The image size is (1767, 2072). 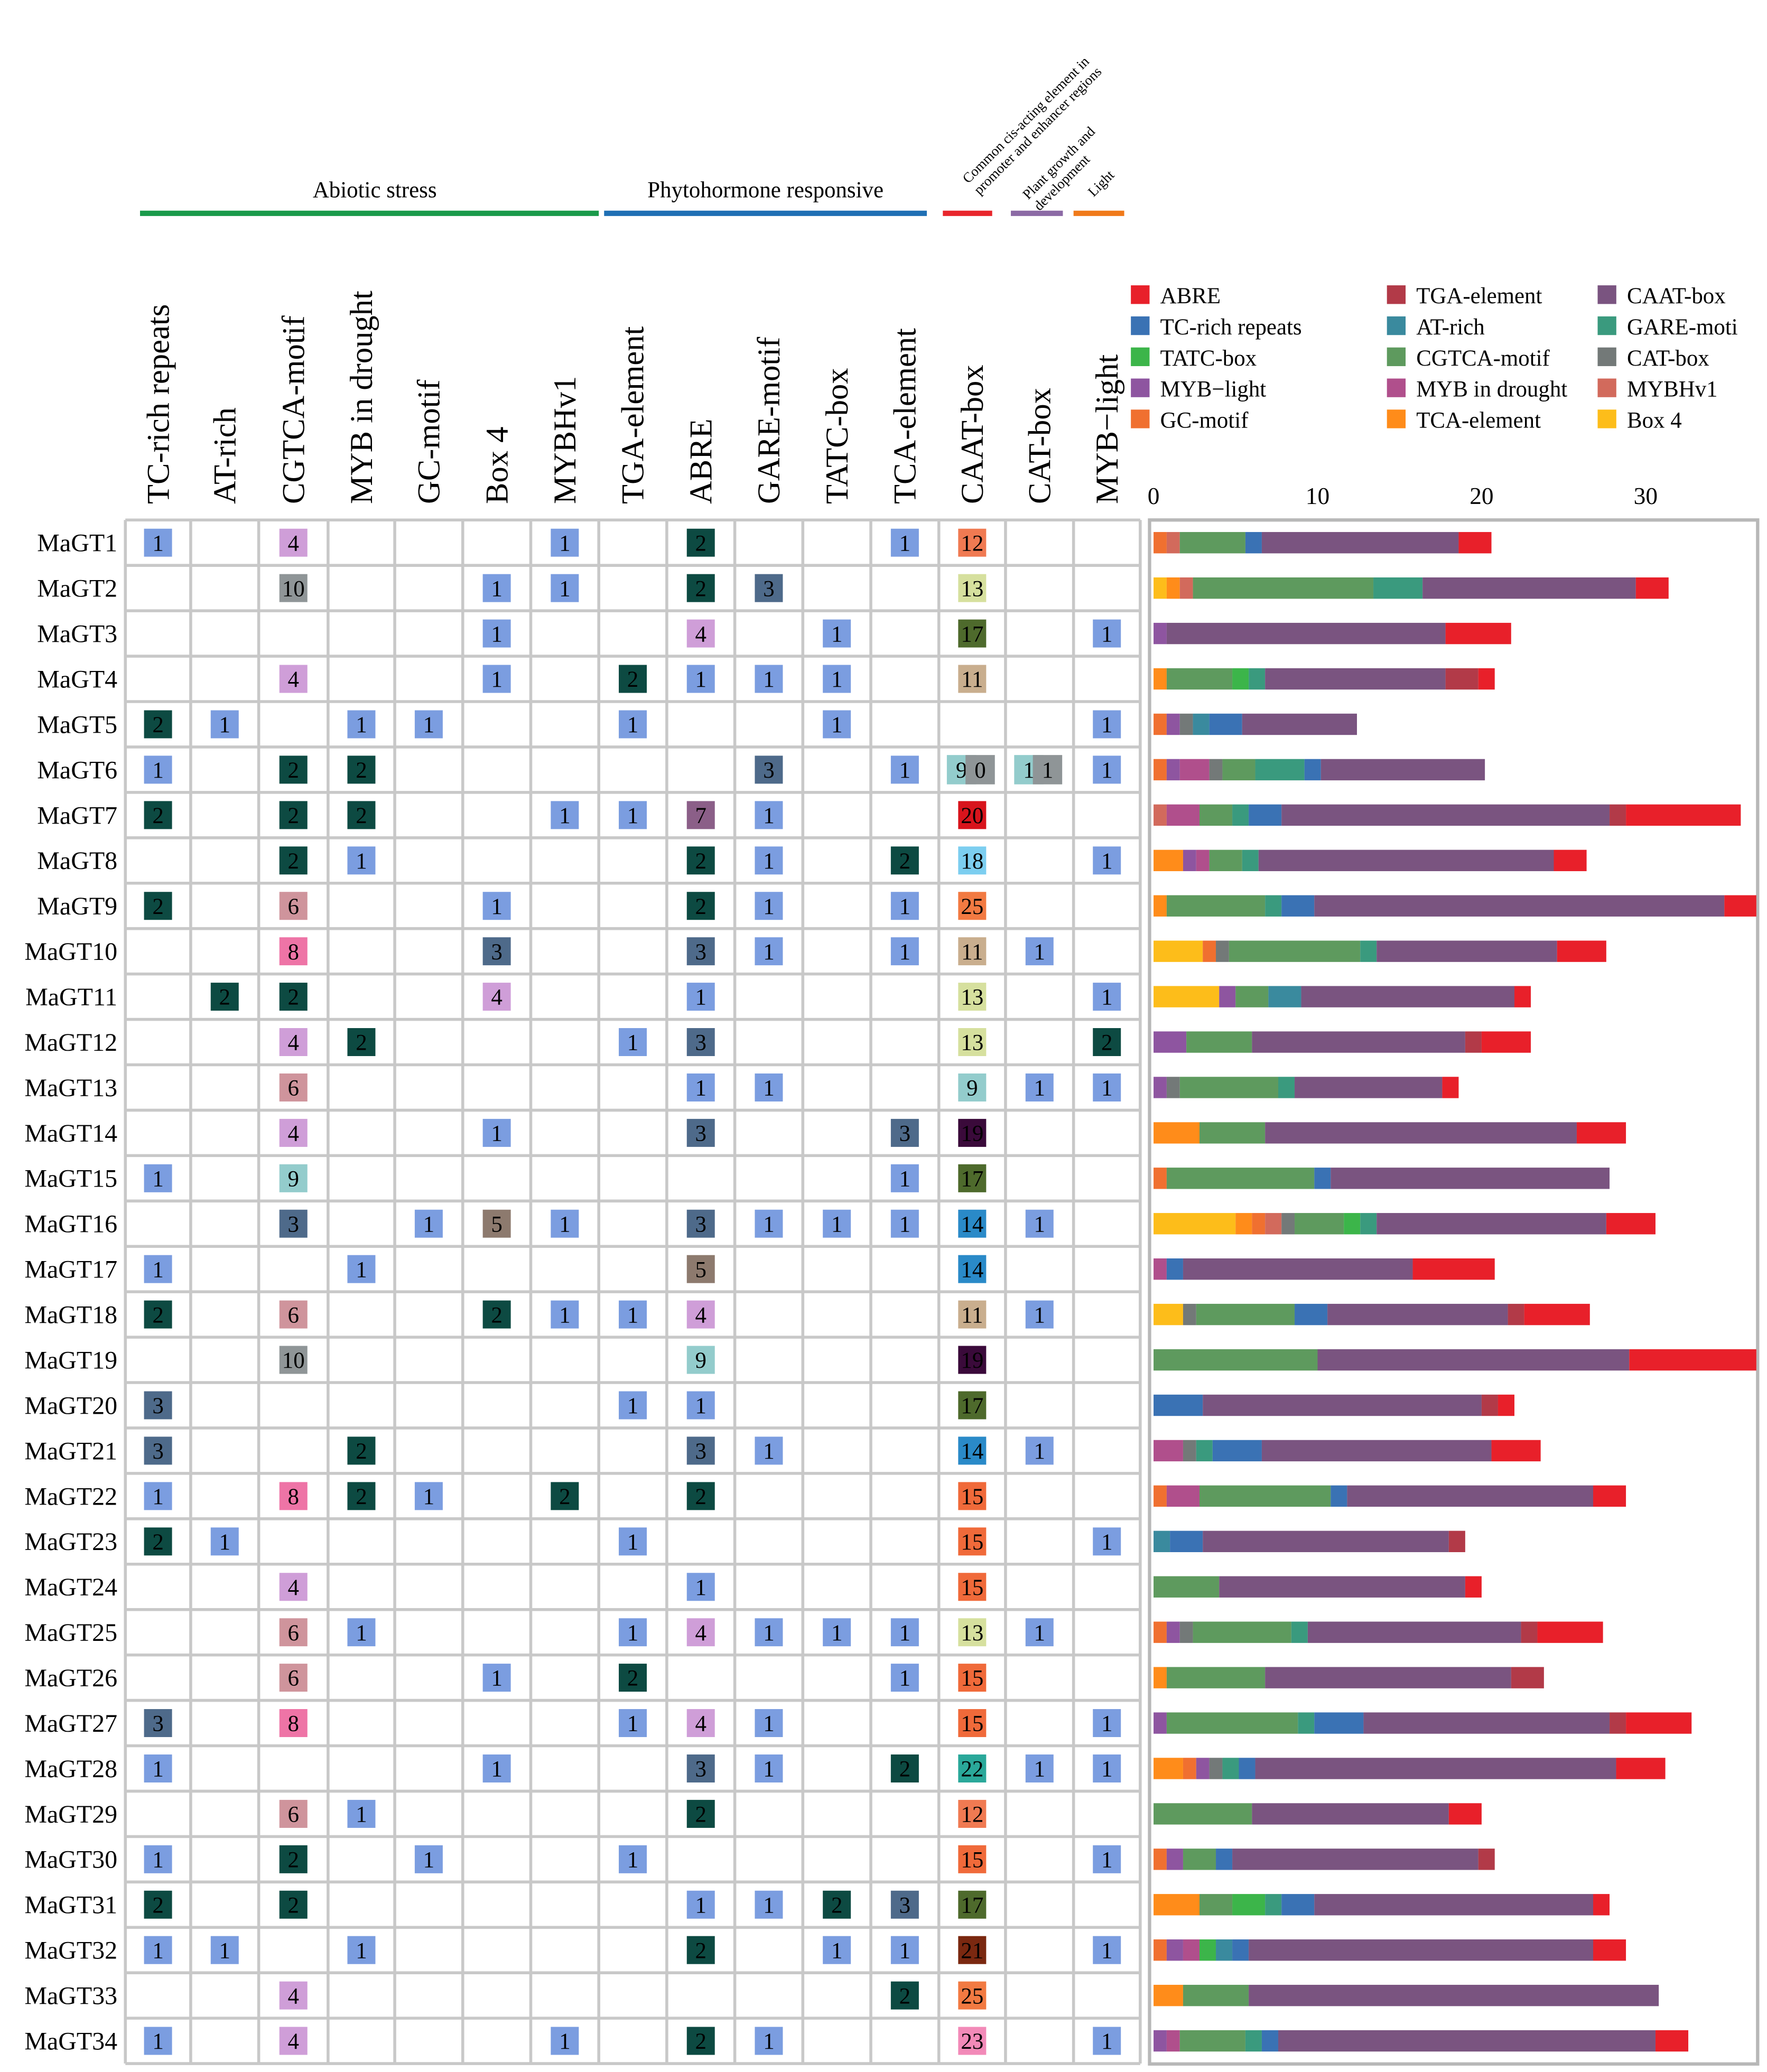 What do you see at coordinates (972, 997) in the screenshot?
I see `count-cell-value: 13` at bounding box center [972, 997].